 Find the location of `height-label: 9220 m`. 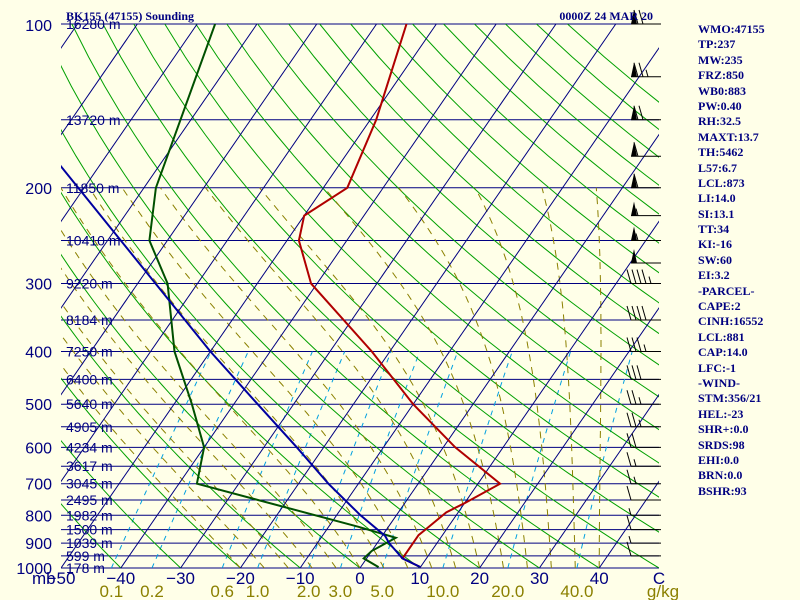

height-label: 9220 m is located at coordinates (89, 284).